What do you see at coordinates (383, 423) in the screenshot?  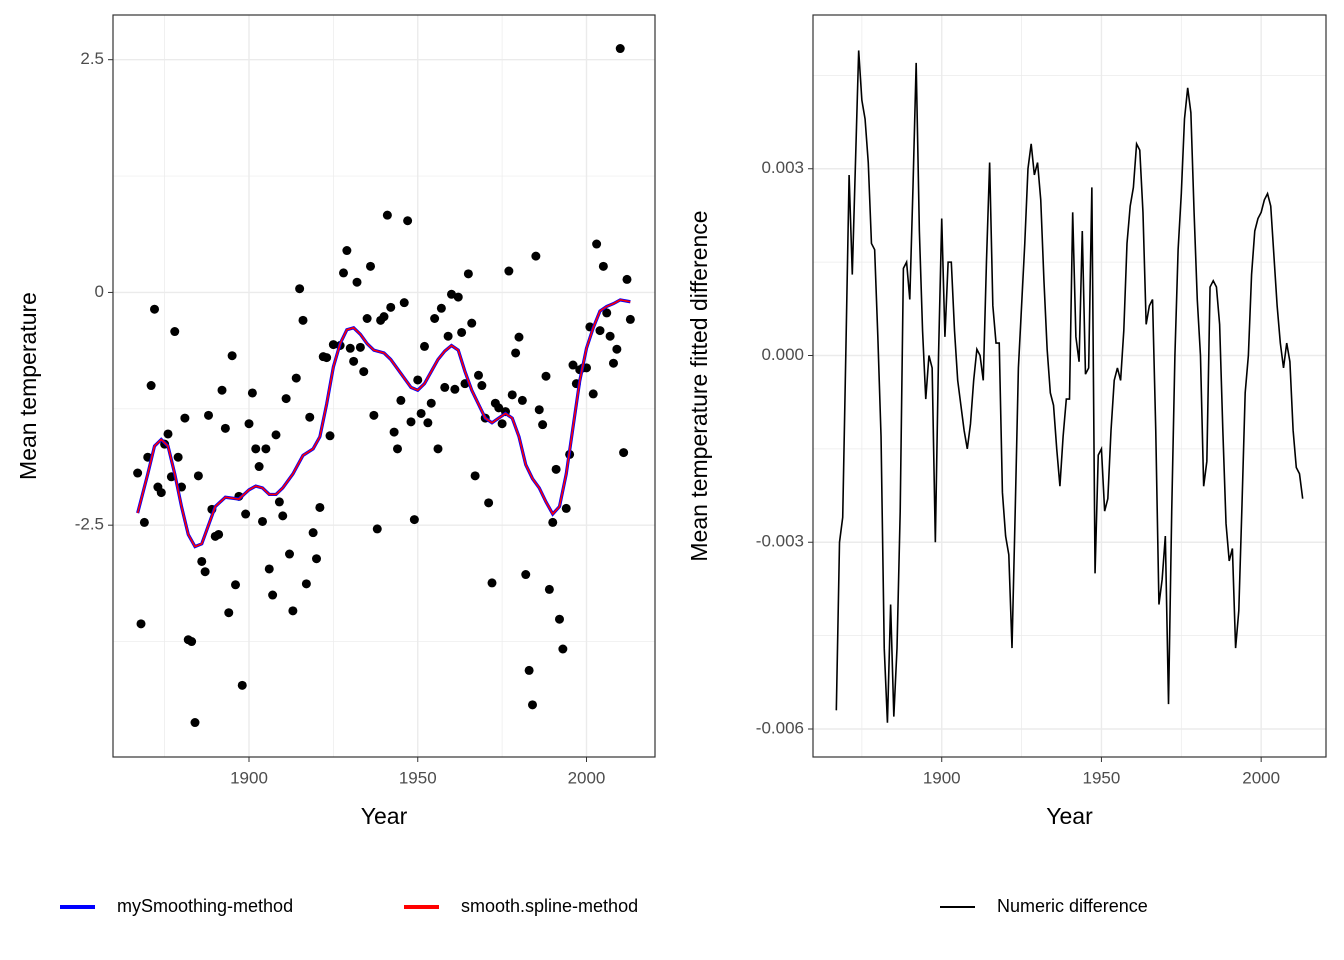 I see `smooth-line` at bounding box center [383, 423].